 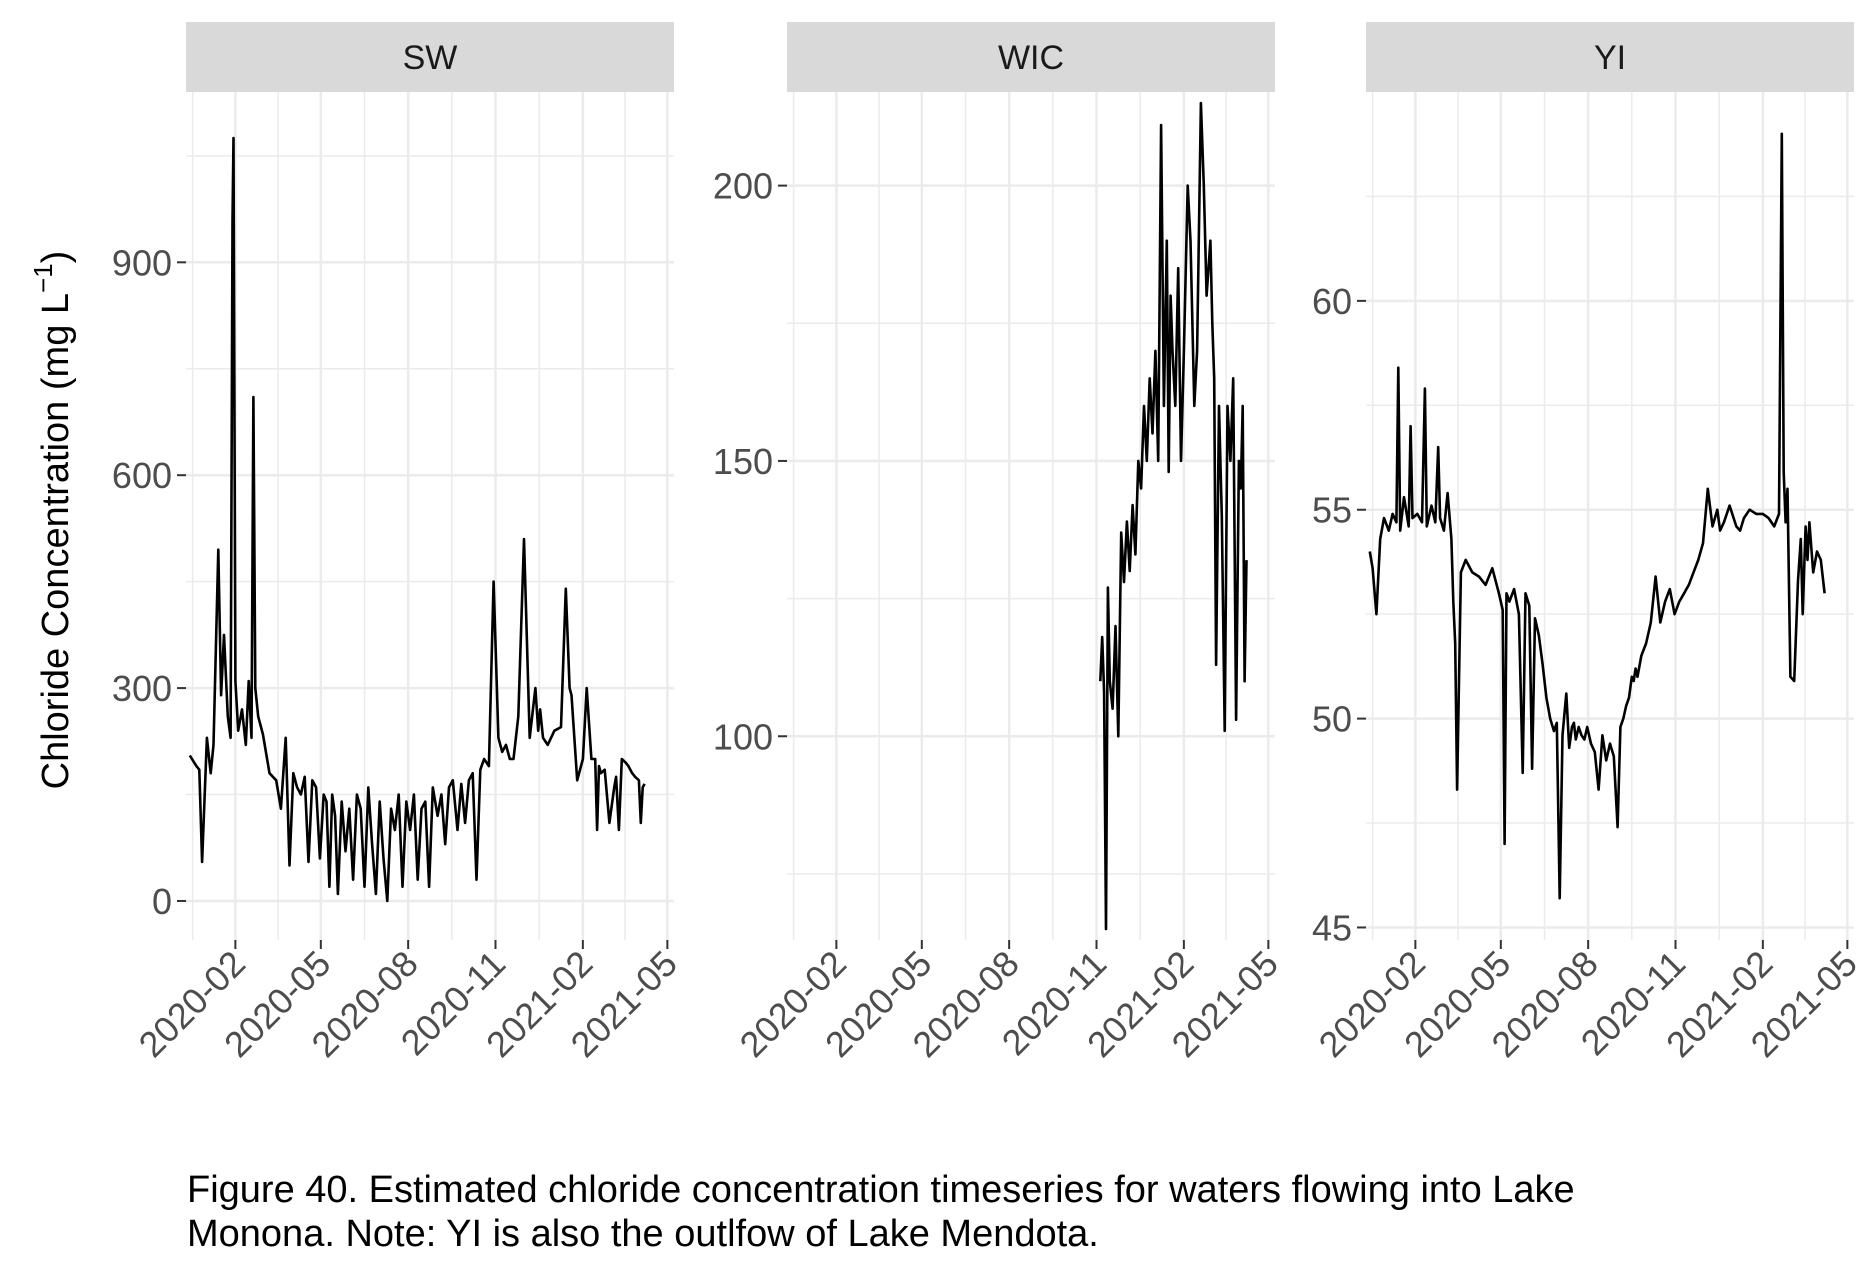 What do you see at coordinates (56, 589) in the screenshot?
I see `y-axis-title-main: Chloride Concentration` at bounding box center [56, 589].